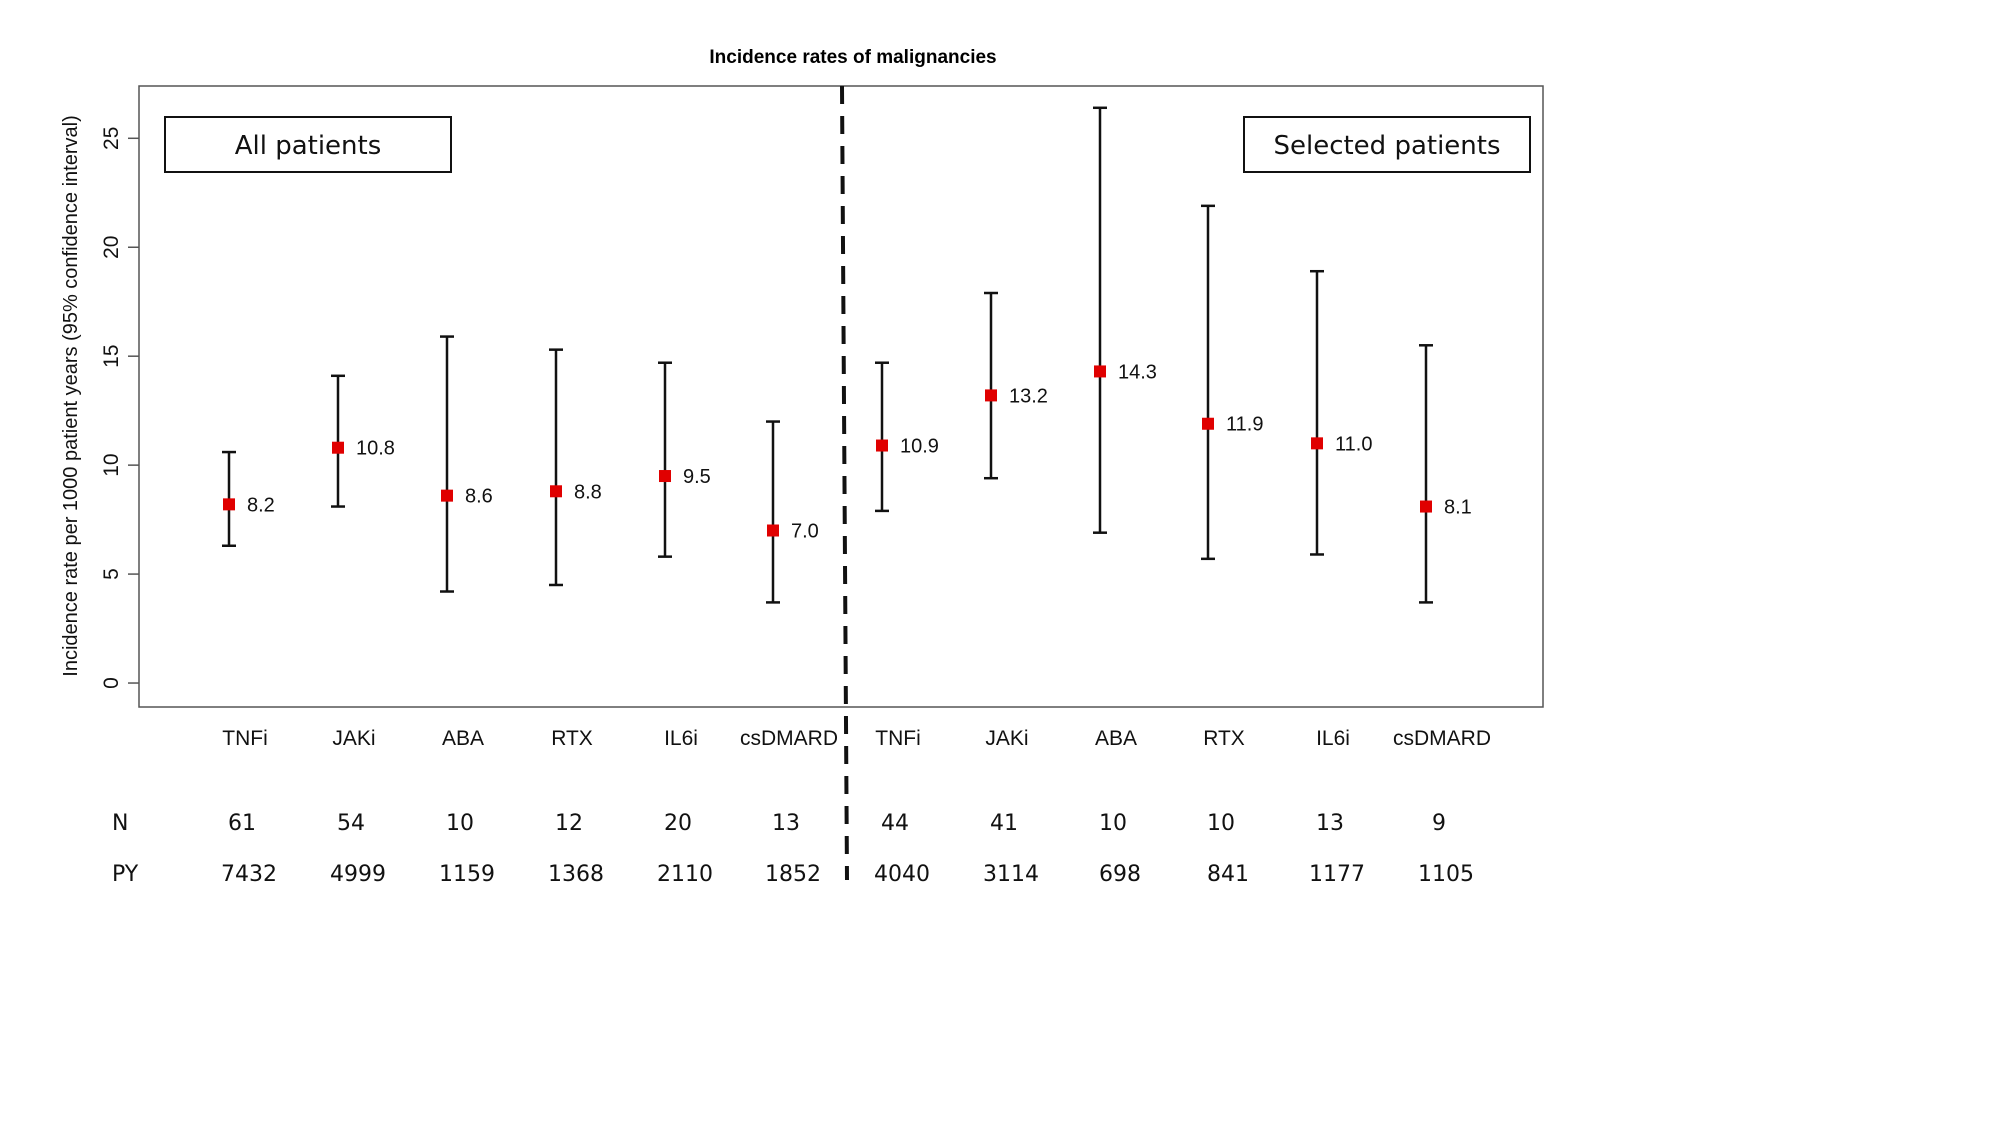  What do you see at coordinates (1004, 823) in the screenshot?
I see `table-n-value: 41` at bounding box center [1004, 823].